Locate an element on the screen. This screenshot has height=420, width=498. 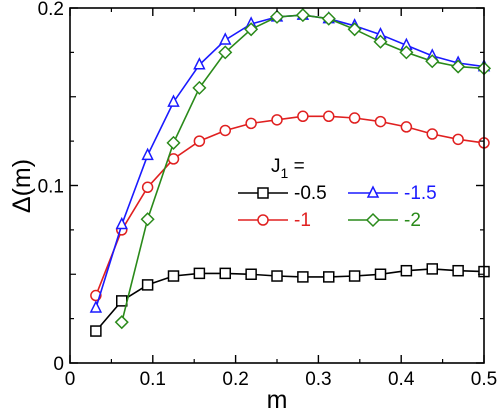
legend-entry: -1.5 is located at coordinates (392, 193).